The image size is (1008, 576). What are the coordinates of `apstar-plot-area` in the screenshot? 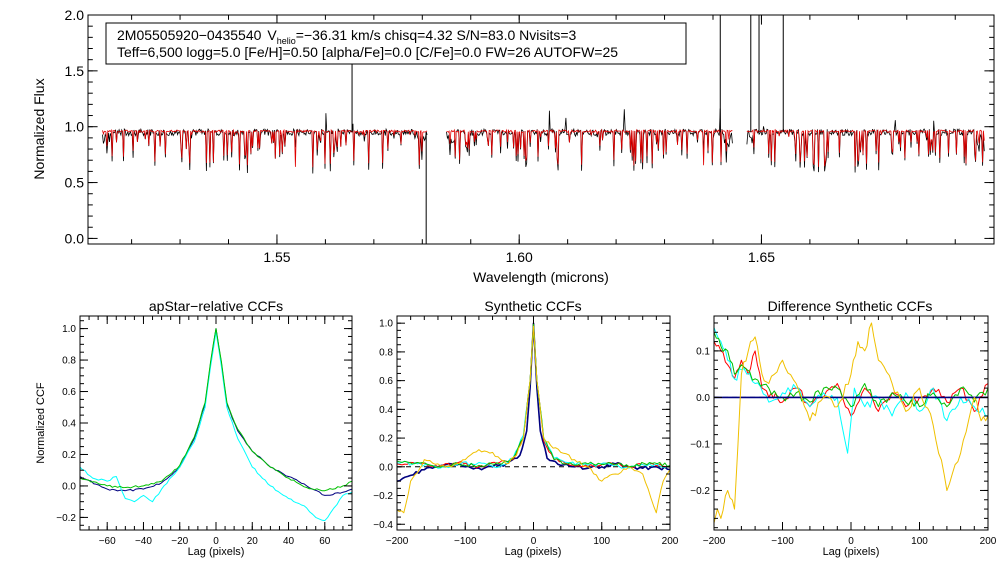 It's located at (216, 425).